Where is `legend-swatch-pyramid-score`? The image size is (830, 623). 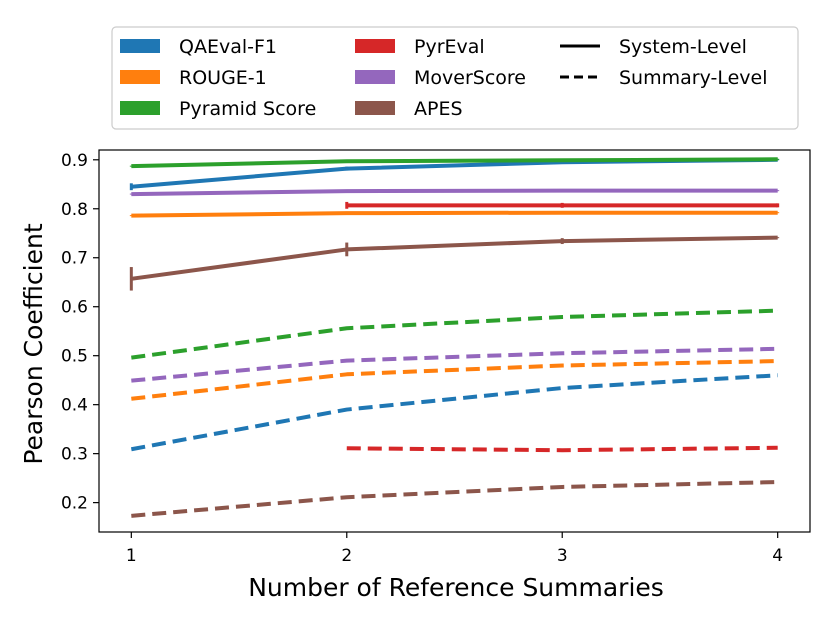 legend-swatch-pyramid-score is located at coordinates (140, 108).